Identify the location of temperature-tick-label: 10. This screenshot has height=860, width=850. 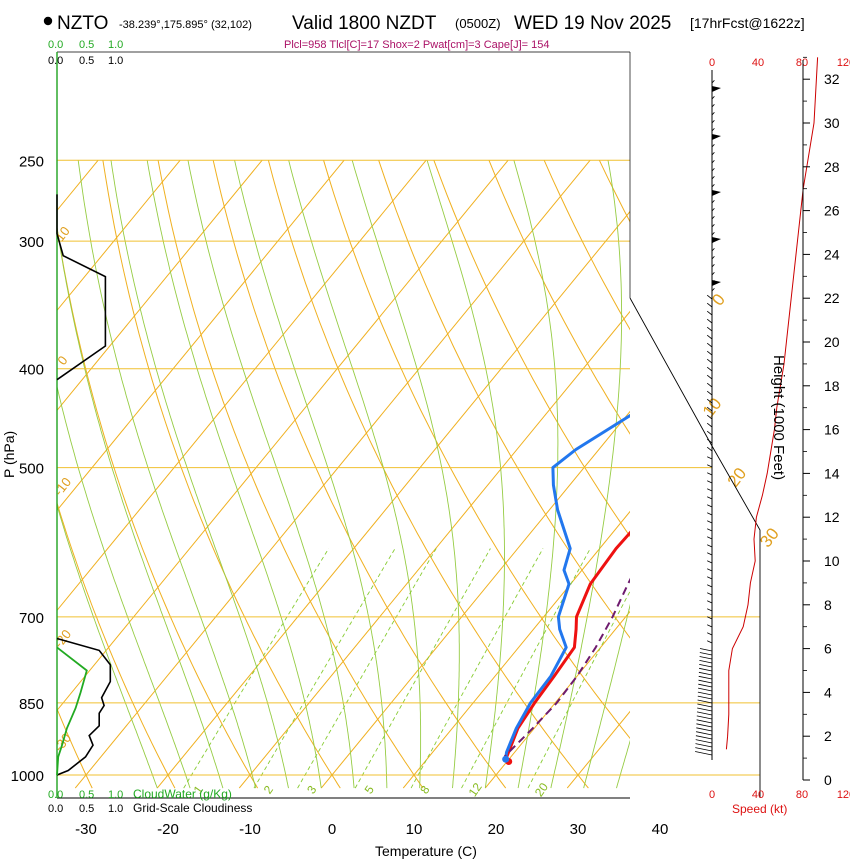
(414, 829).